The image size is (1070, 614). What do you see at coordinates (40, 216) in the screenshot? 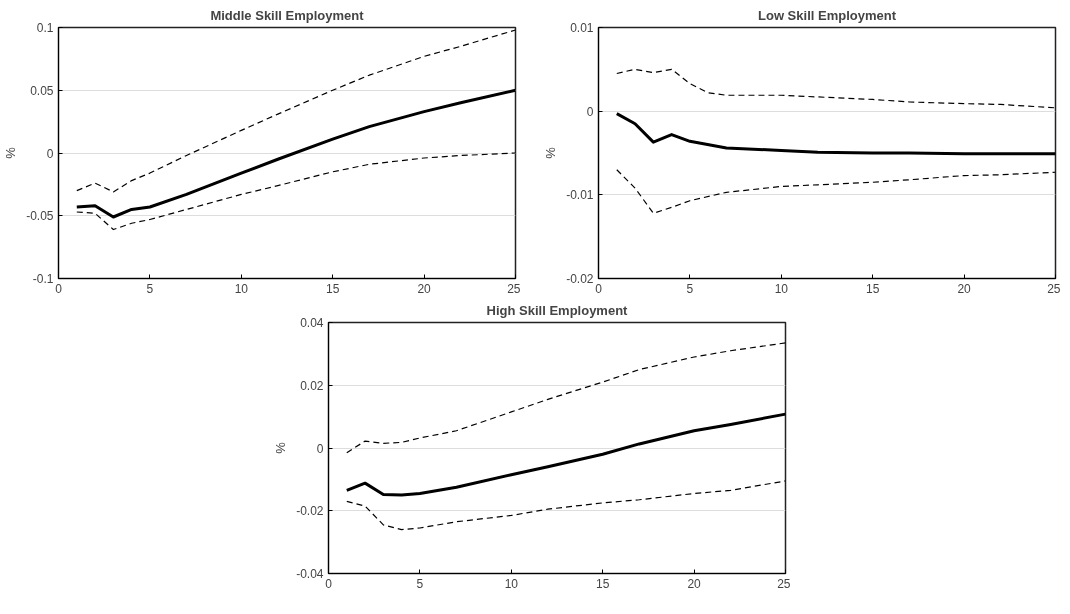
I see `y-tick-label: -0.05` at bounding box center [40, 216].